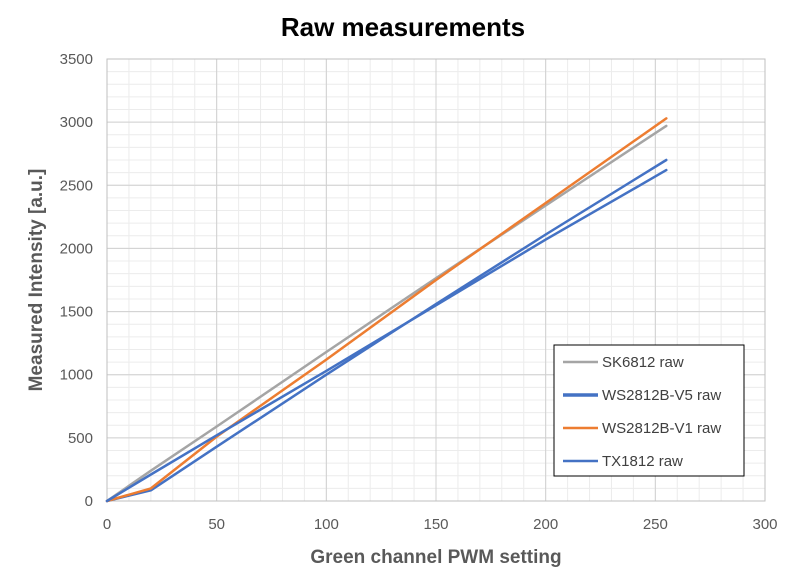 The height and width of the screenshot is (583, 800). What do you see at coordinates (107, 524) in the screenshot?
I see `x-tick-label: 0` at bounding box center [107, 524].